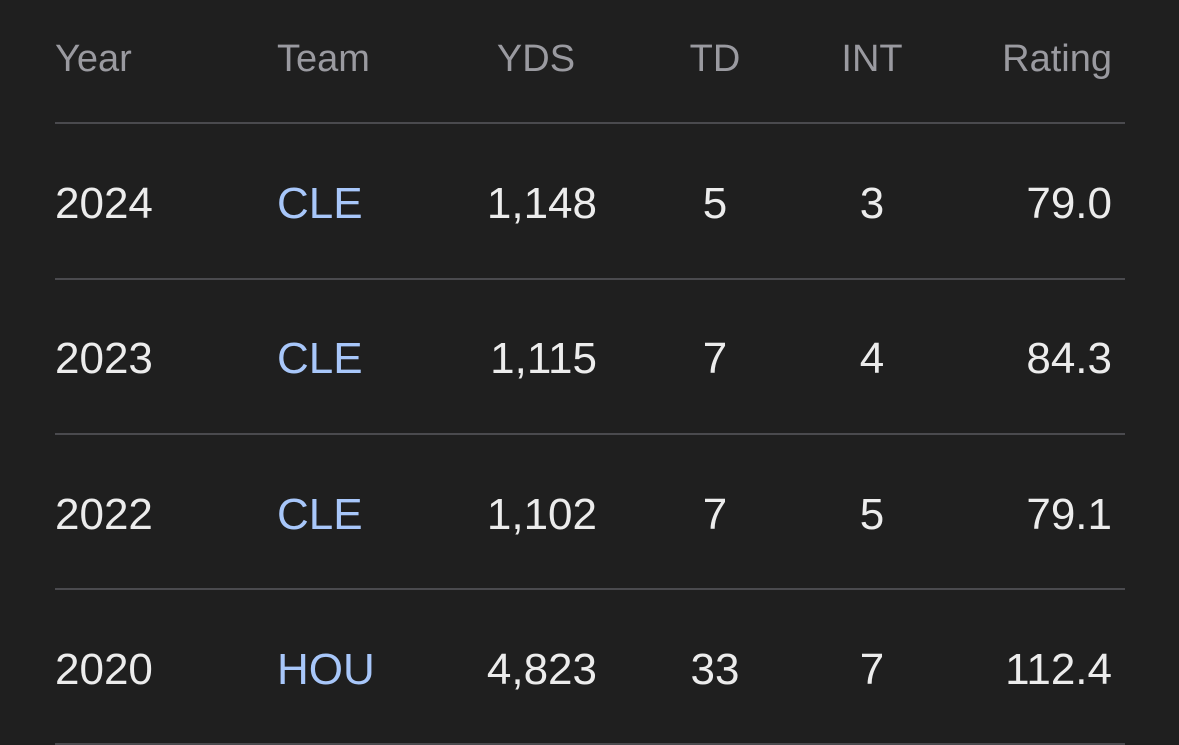 This screenshot has height=745, width=1179. What do you see at coordinates (872, 669) in the screenshot?
I see `cell-int: 7` at bounding box center [872, 669].